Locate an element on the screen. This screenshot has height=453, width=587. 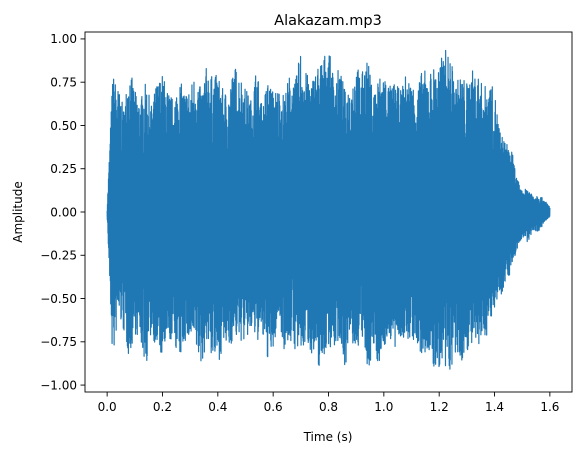
x-tick-label: 1.2 is located at coordinates (439, 407).